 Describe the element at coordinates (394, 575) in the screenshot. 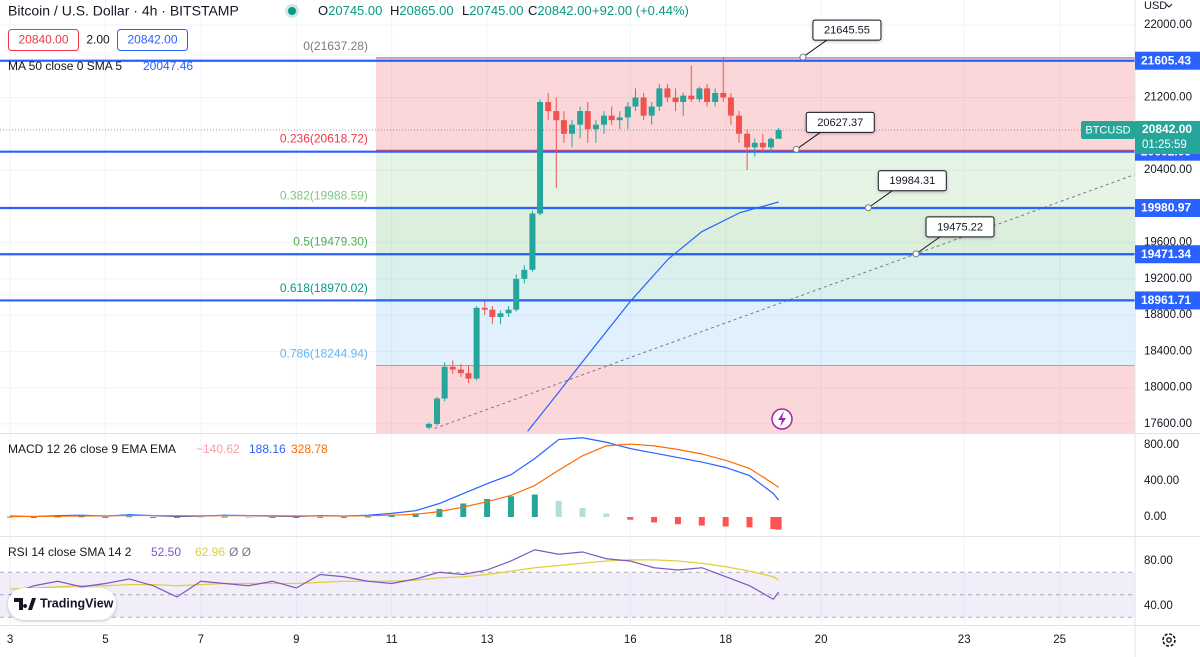

I see `rsi-line` at that location.